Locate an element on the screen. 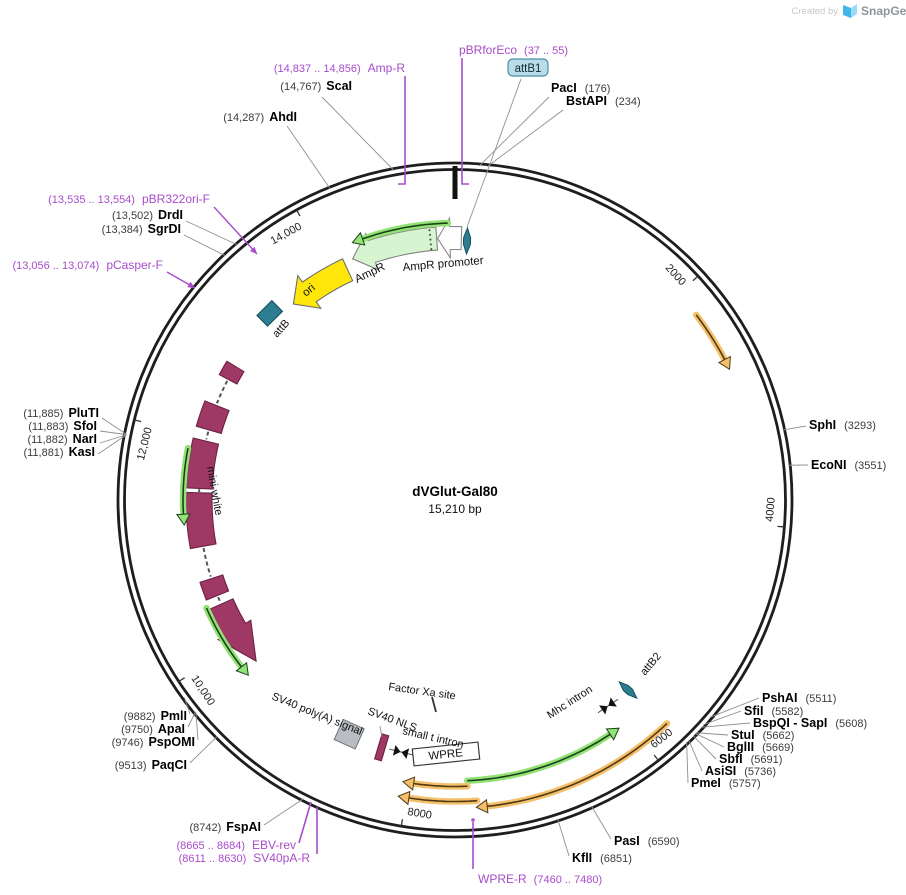 Image resolution: width=906 pixels, height=895 pixels. primer-label-pBR322ori-F: (13,535 .. 13,554) pBR322ori-F is located at coordinates (129, 199).